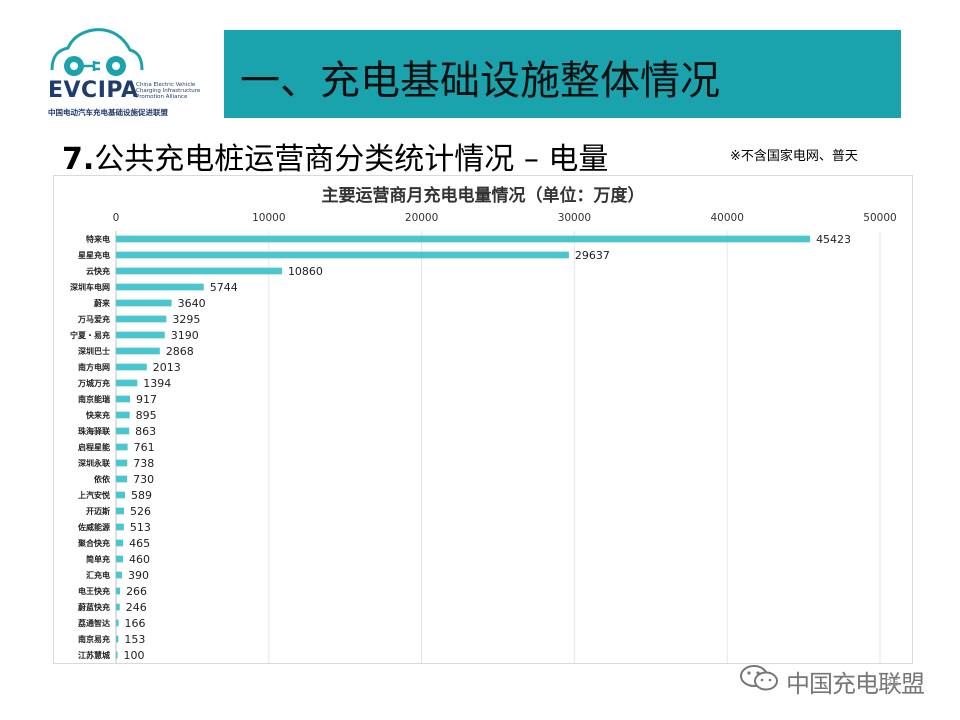 The width and height of the screenshot is (960, 720). Describe the element at coordinates (94, 495) in the screenshot. I see `category-label: 上汽安悦` at that location.